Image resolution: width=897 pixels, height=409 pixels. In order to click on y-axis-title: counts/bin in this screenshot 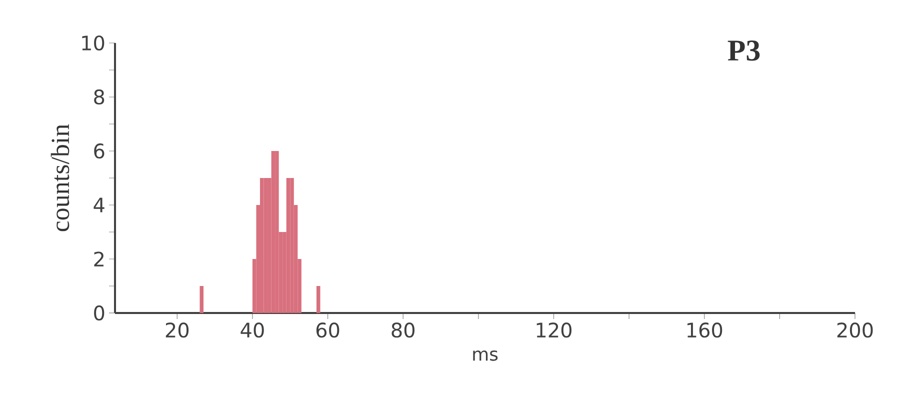, I will do `click(60, 178)`.